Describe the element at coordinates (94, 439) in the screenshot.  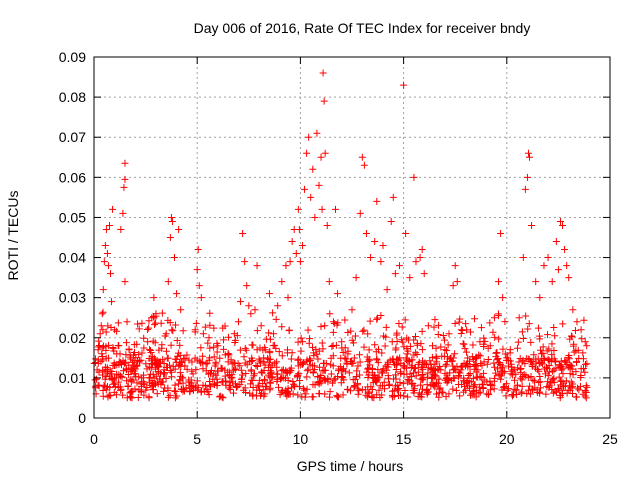
I see `x-tick-label: 0` at that location.